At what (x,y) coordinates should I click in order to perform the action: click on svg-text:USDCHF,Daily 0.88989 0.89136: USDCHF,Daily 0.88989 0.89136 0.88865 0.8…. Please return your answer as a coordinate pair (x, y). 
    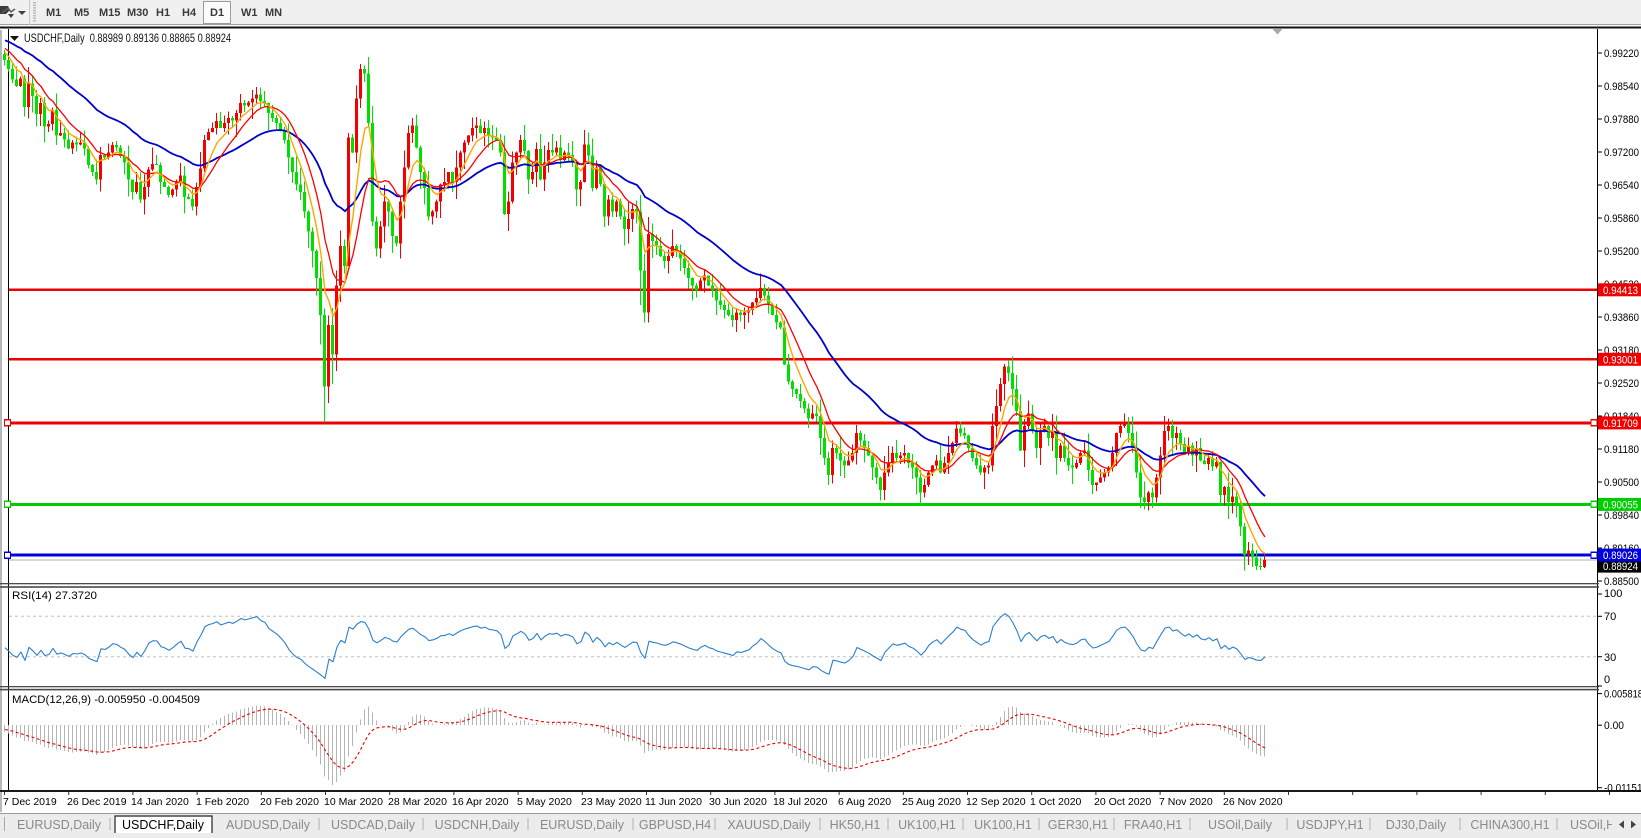
    Looking at the image, I should click on (127, 38).